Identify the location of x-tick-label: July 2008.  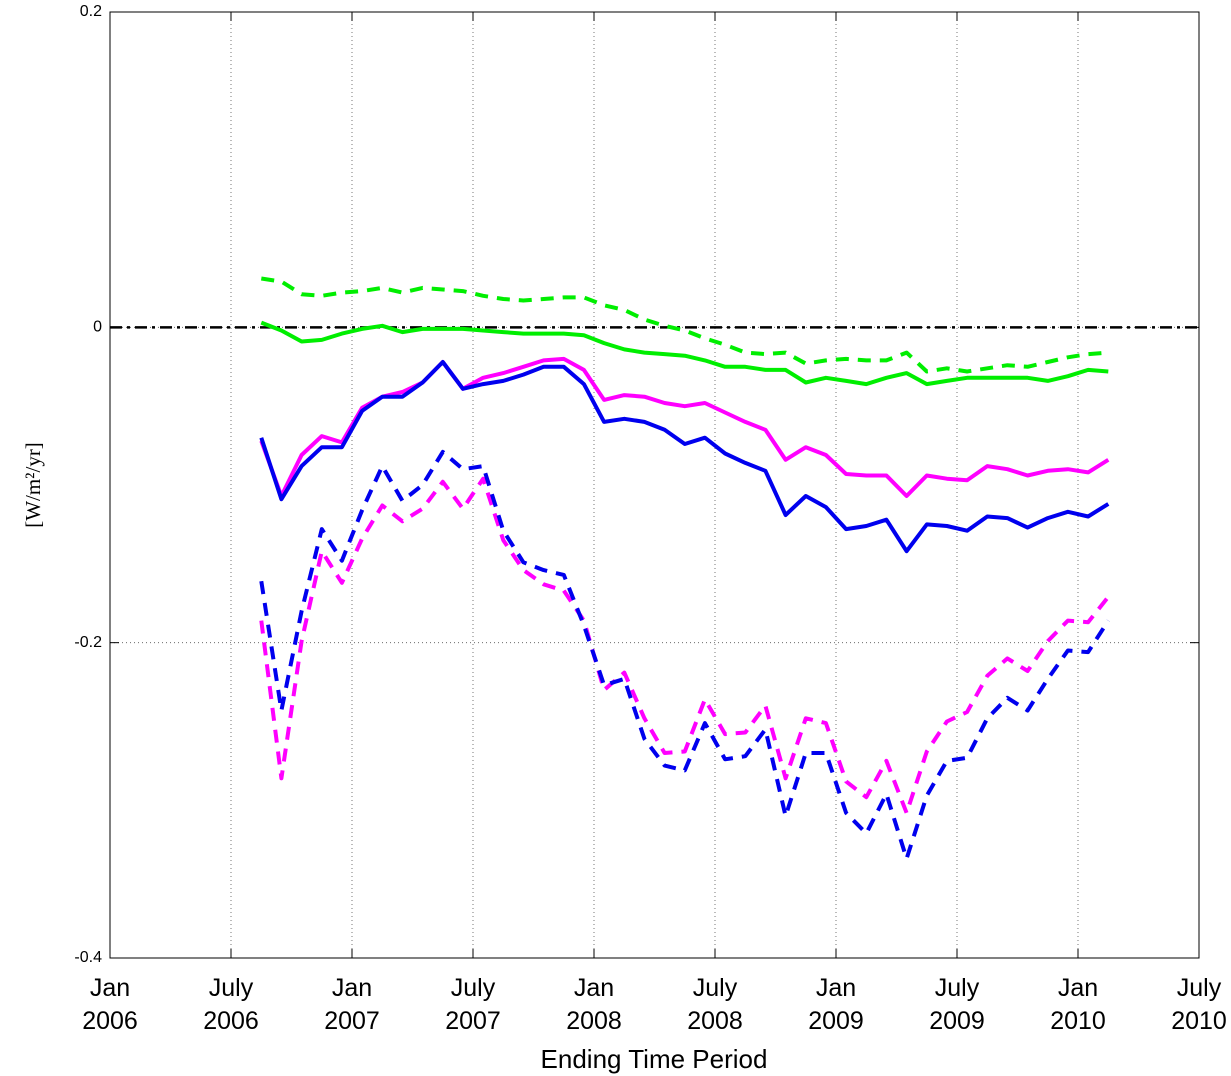
(715, 1004).